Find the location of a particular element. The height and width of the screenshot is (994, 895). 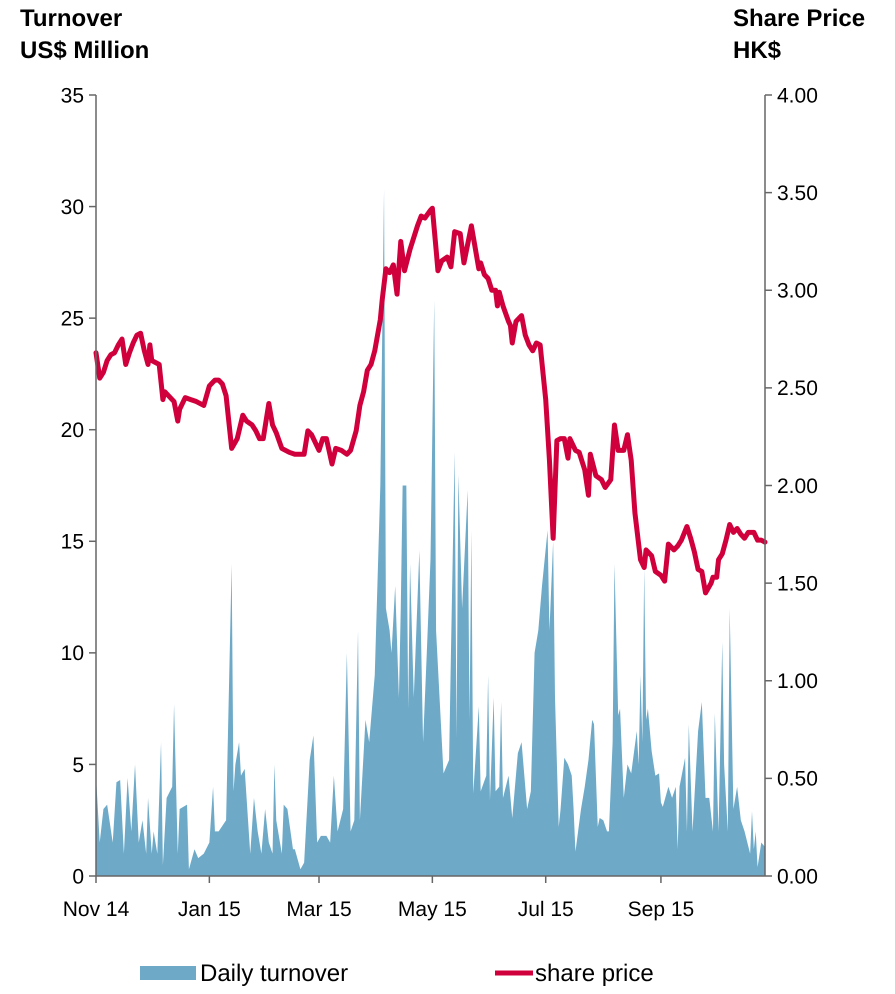

x-tick-label: Mar 15 is located at coordinates (319, 909).